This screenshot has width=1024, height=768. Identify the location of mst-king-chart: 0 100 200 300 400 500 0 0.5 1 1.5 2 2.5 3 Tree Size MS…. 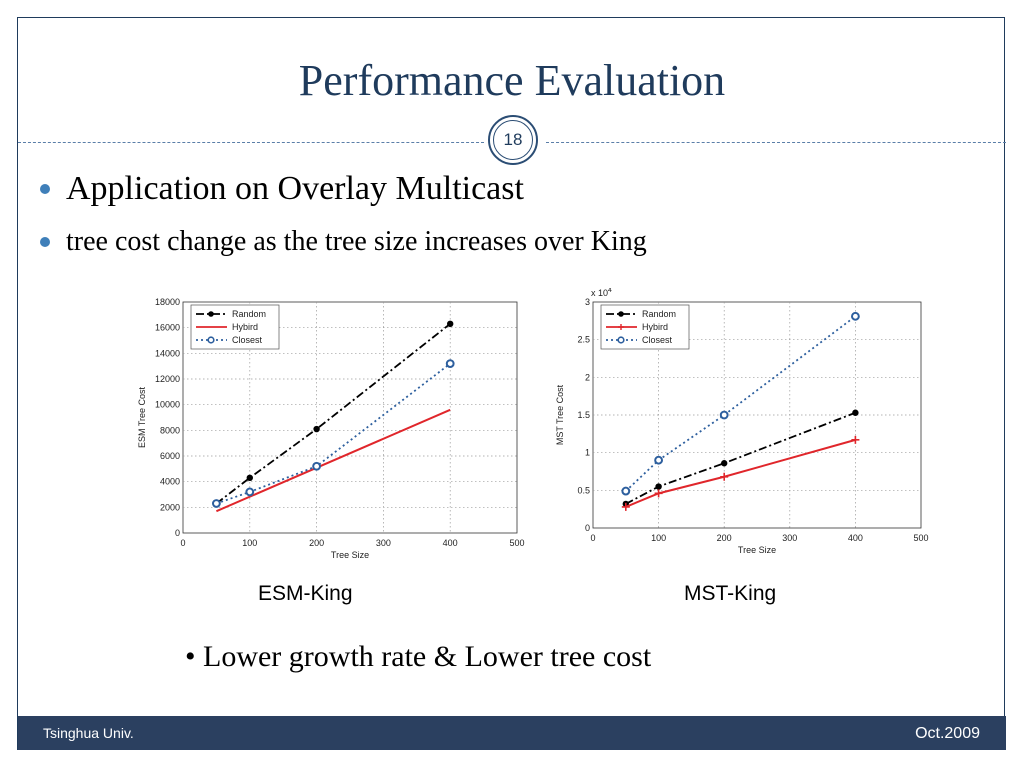
(742, 421).